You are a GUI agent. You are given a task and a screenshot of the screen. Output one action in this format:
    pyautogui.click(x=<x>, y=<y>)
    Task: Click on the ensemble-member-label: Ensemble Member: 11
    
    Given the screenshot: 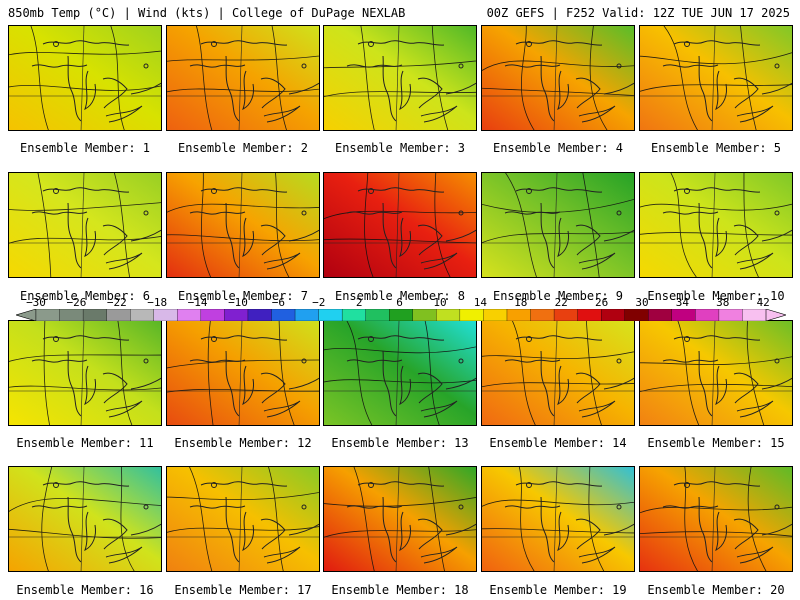 What is the action you would take?
    pyautogui.click(x=85, y=443)
    